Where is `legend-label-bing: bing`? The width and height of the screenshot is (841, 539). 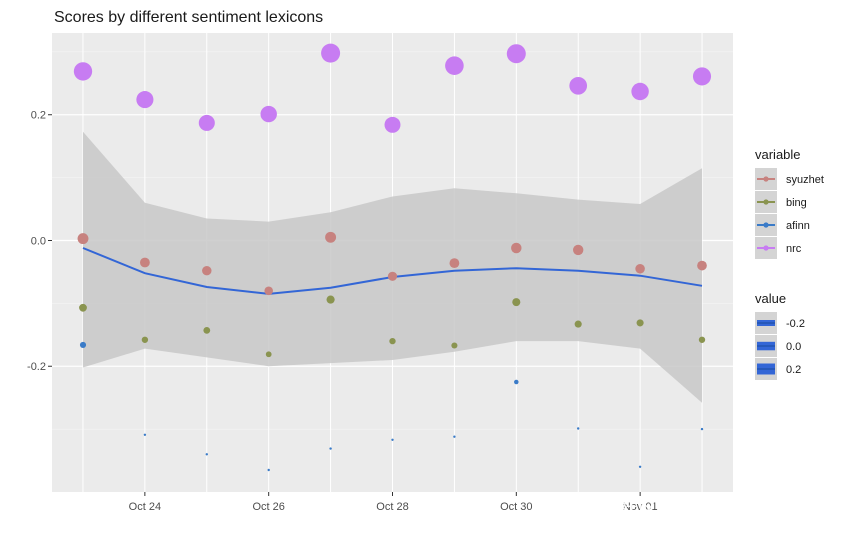
legend-label-bing: bing is located at coordinates (796, 203).